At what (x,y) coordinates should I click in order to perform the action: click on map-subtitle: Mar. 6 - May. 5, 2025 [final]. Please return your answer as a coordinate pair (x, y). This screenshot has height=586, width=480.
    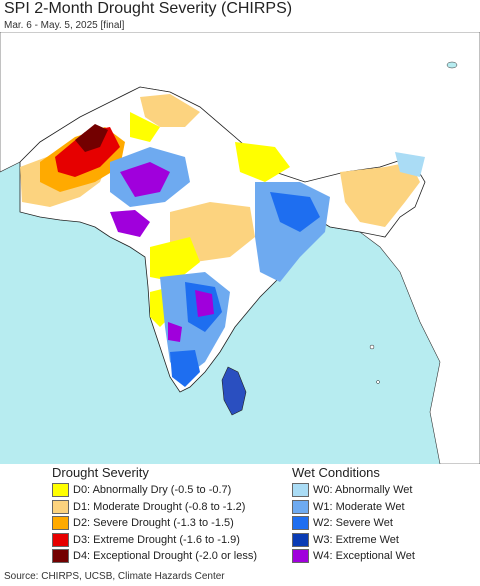
    Looking at the image, I should click on (64, 25).